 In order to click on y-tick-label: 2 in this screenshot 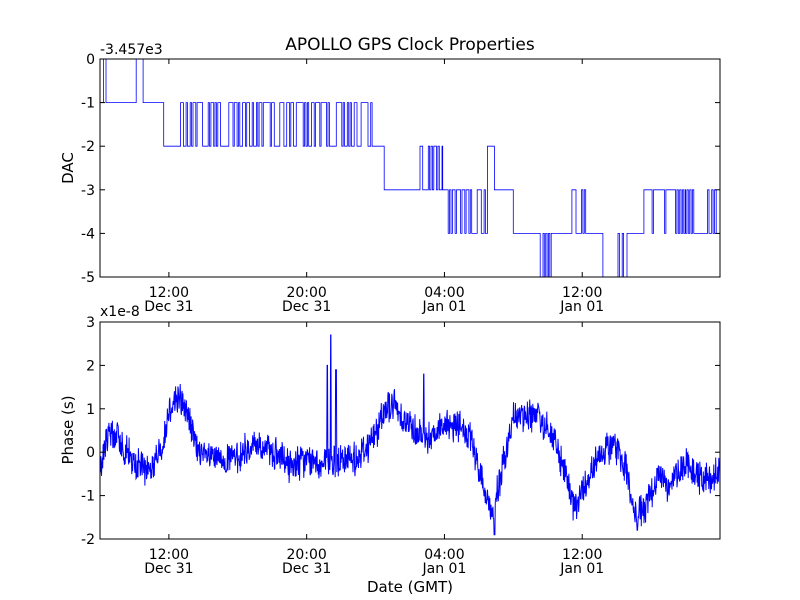, I will do `click(90, 366)`.